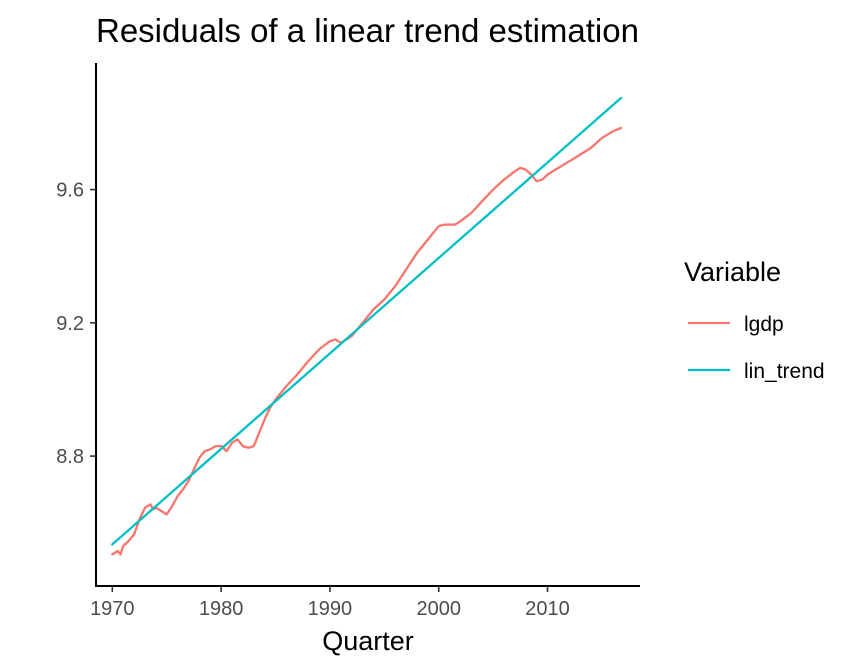  What do you see at coordinates (784, 371) in the screenshot?
I see `legend-label-lin-trend: lin_trend` at bounding box center [784, 371].